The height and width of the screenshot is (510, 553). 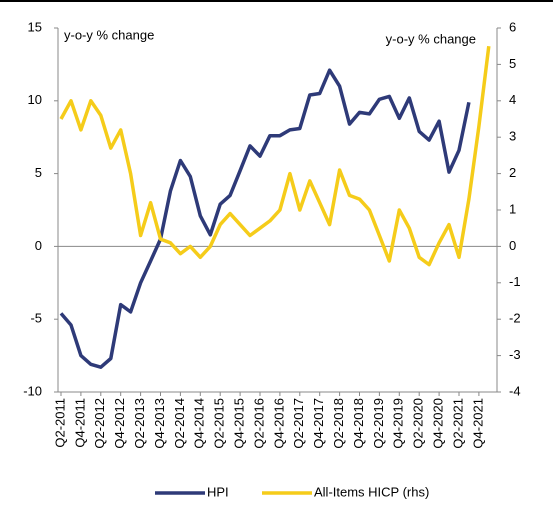 What do you see at coordinates (431, 38) in the screenshot?
I see `right-axis-note: y-o-y % change` at bounding box center [431, 38].